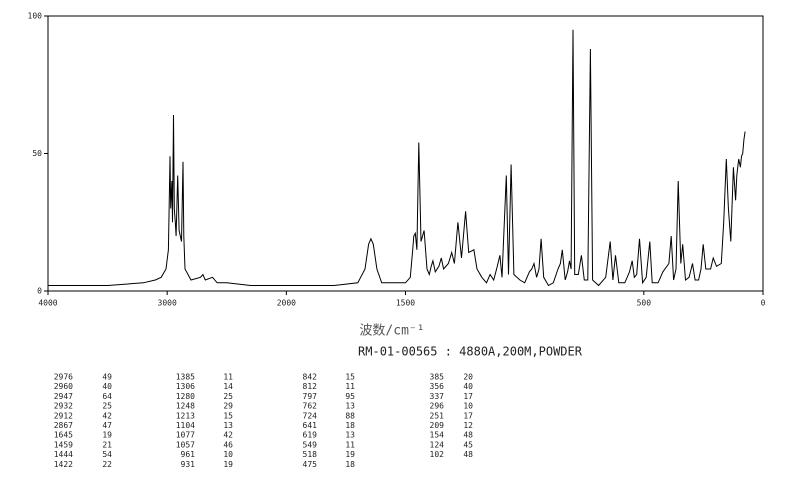 Image resolution: width=794 pixels, height=482 pixels. I want to click on peak-wavenumber: 1444, so click(63, 454).